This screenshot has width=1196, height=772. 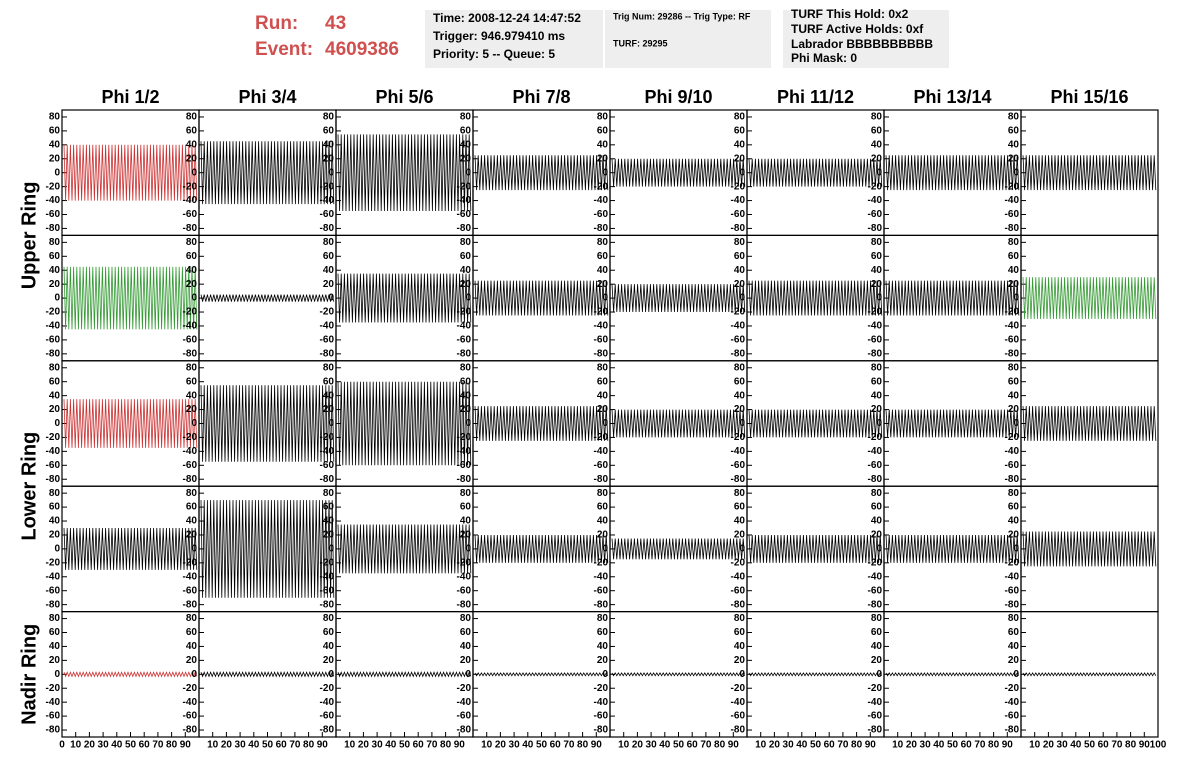 What do you see at coordinates (404, 97) in the screenshot?
I see `column-title: Phi 5/6` at bounding box center [404, 97].